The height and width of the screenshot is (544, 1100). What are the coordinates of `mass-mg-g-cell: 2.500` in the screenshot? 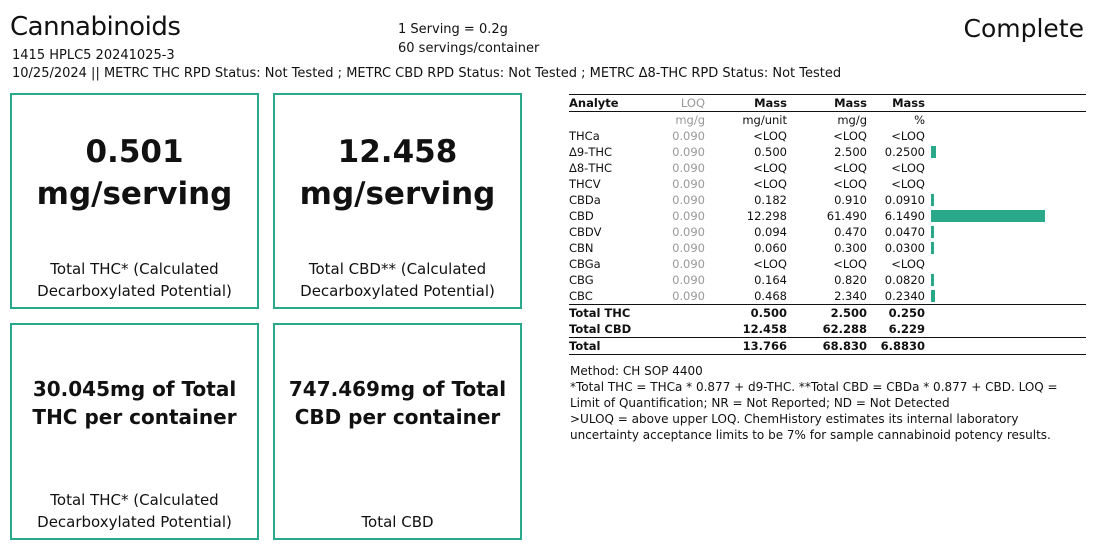 It's located at (827, 152).